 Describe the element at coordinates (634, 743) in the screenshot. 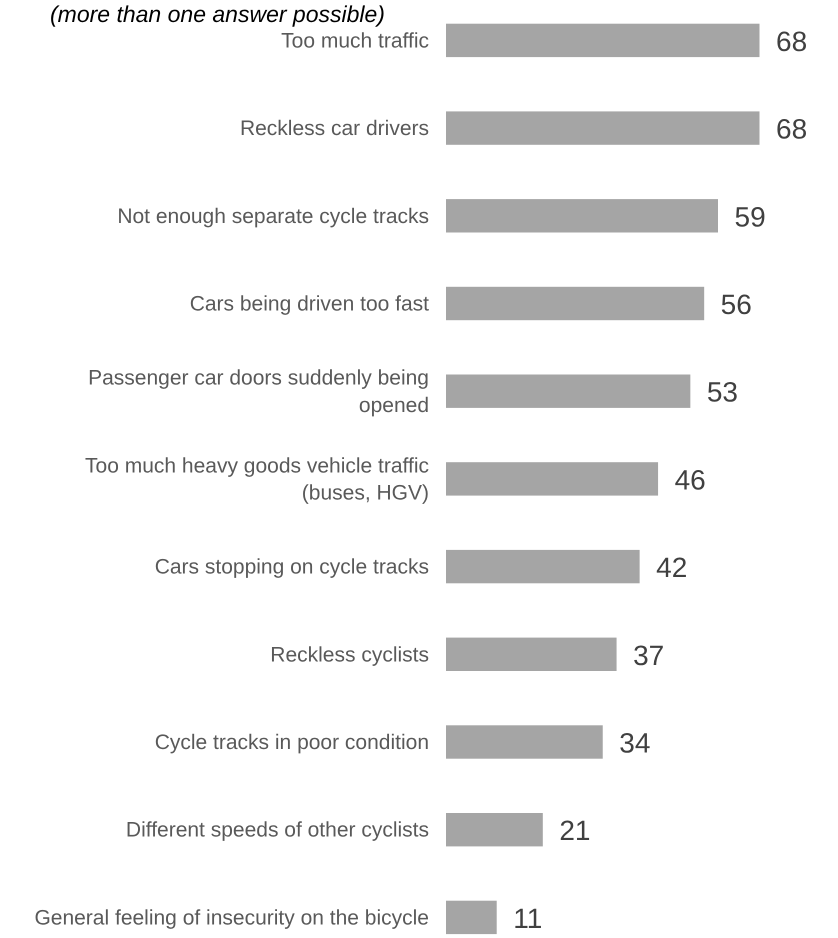

I see `data-label: 34` at that location.